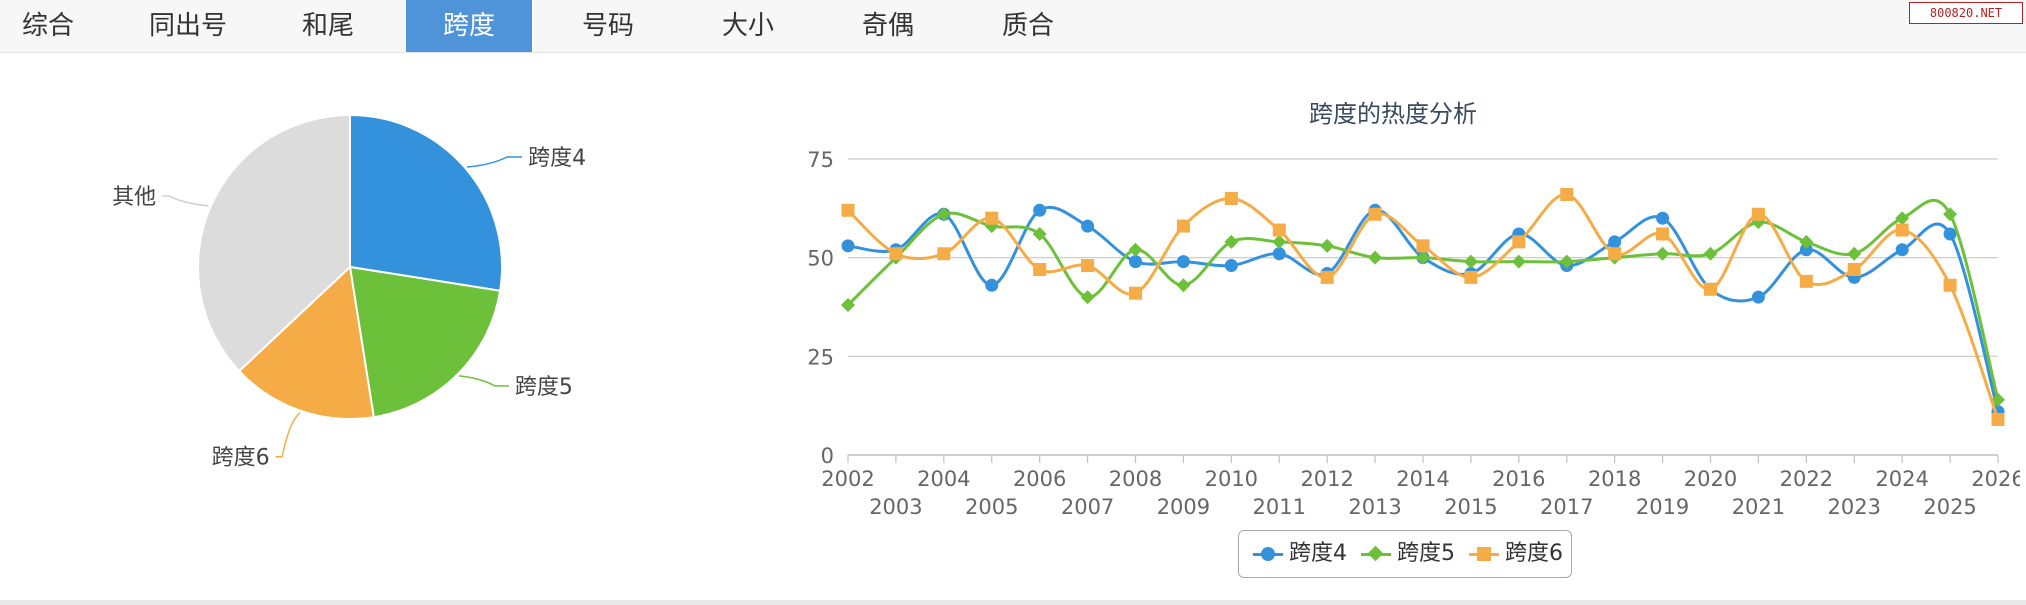 Image resolution: width=2026 pixels, height=605 pixels. Describe the element at coordinates (1326, 479) in the screenshot. I see `x-tick-label-10: 2012` at that location.